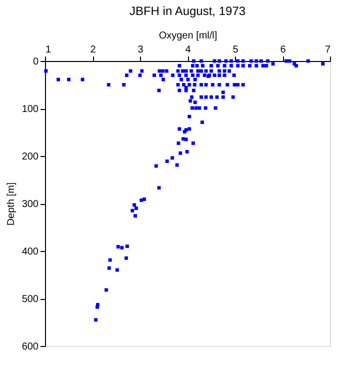 This screenshot has height=384, width=338. I want to click on x-tick-label: 1, so click(49, 50).